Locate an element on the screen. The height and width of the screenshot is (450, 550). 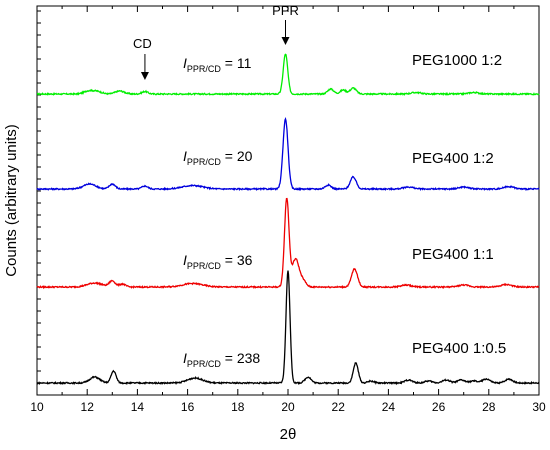
x-tick-label: 30 is located at coordinates (539, 407).